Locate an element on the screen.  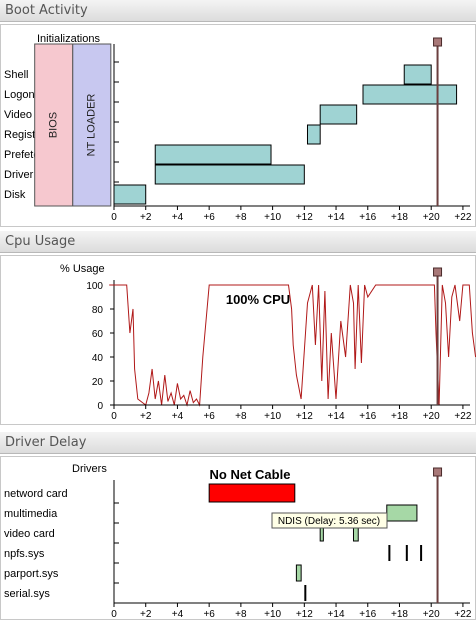
driver-category-label: multimedia is located at coordinates (31, 514).